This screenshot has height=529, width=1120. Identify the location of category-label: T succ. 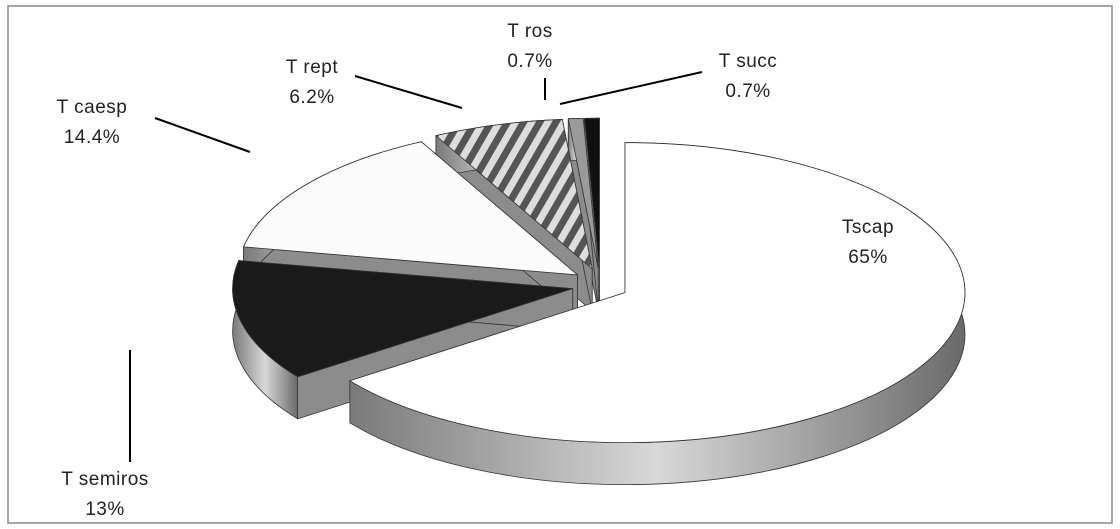
(748, 61).